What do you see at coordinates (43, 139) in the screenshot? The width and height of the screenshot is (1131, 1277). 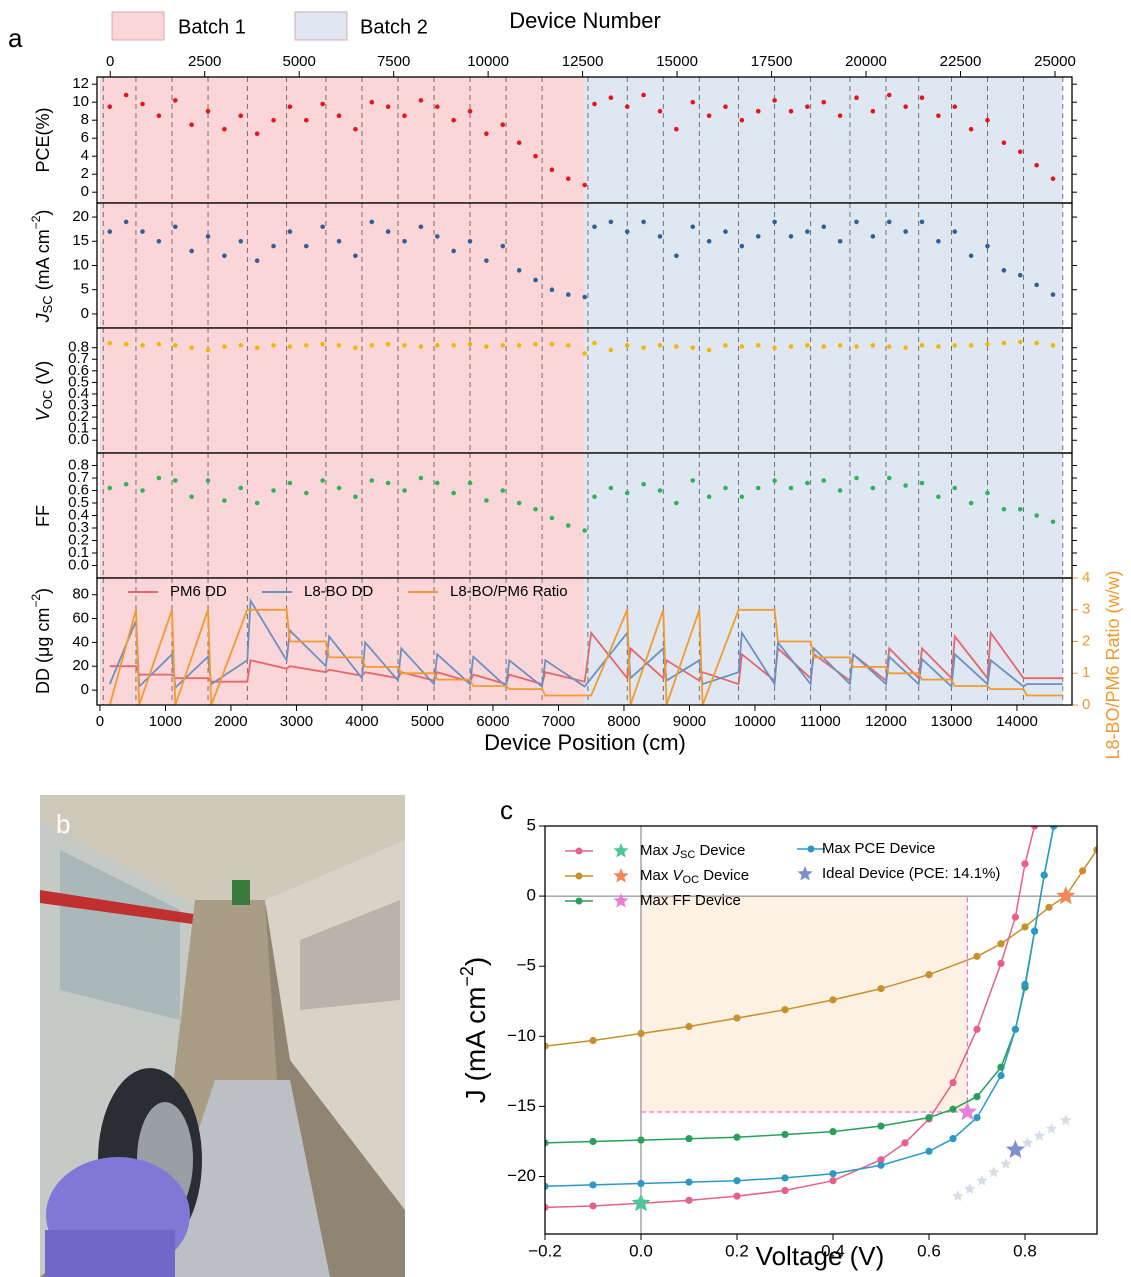 I see `y-axis-label: PCE(%)` at bounding box center [43, 139].